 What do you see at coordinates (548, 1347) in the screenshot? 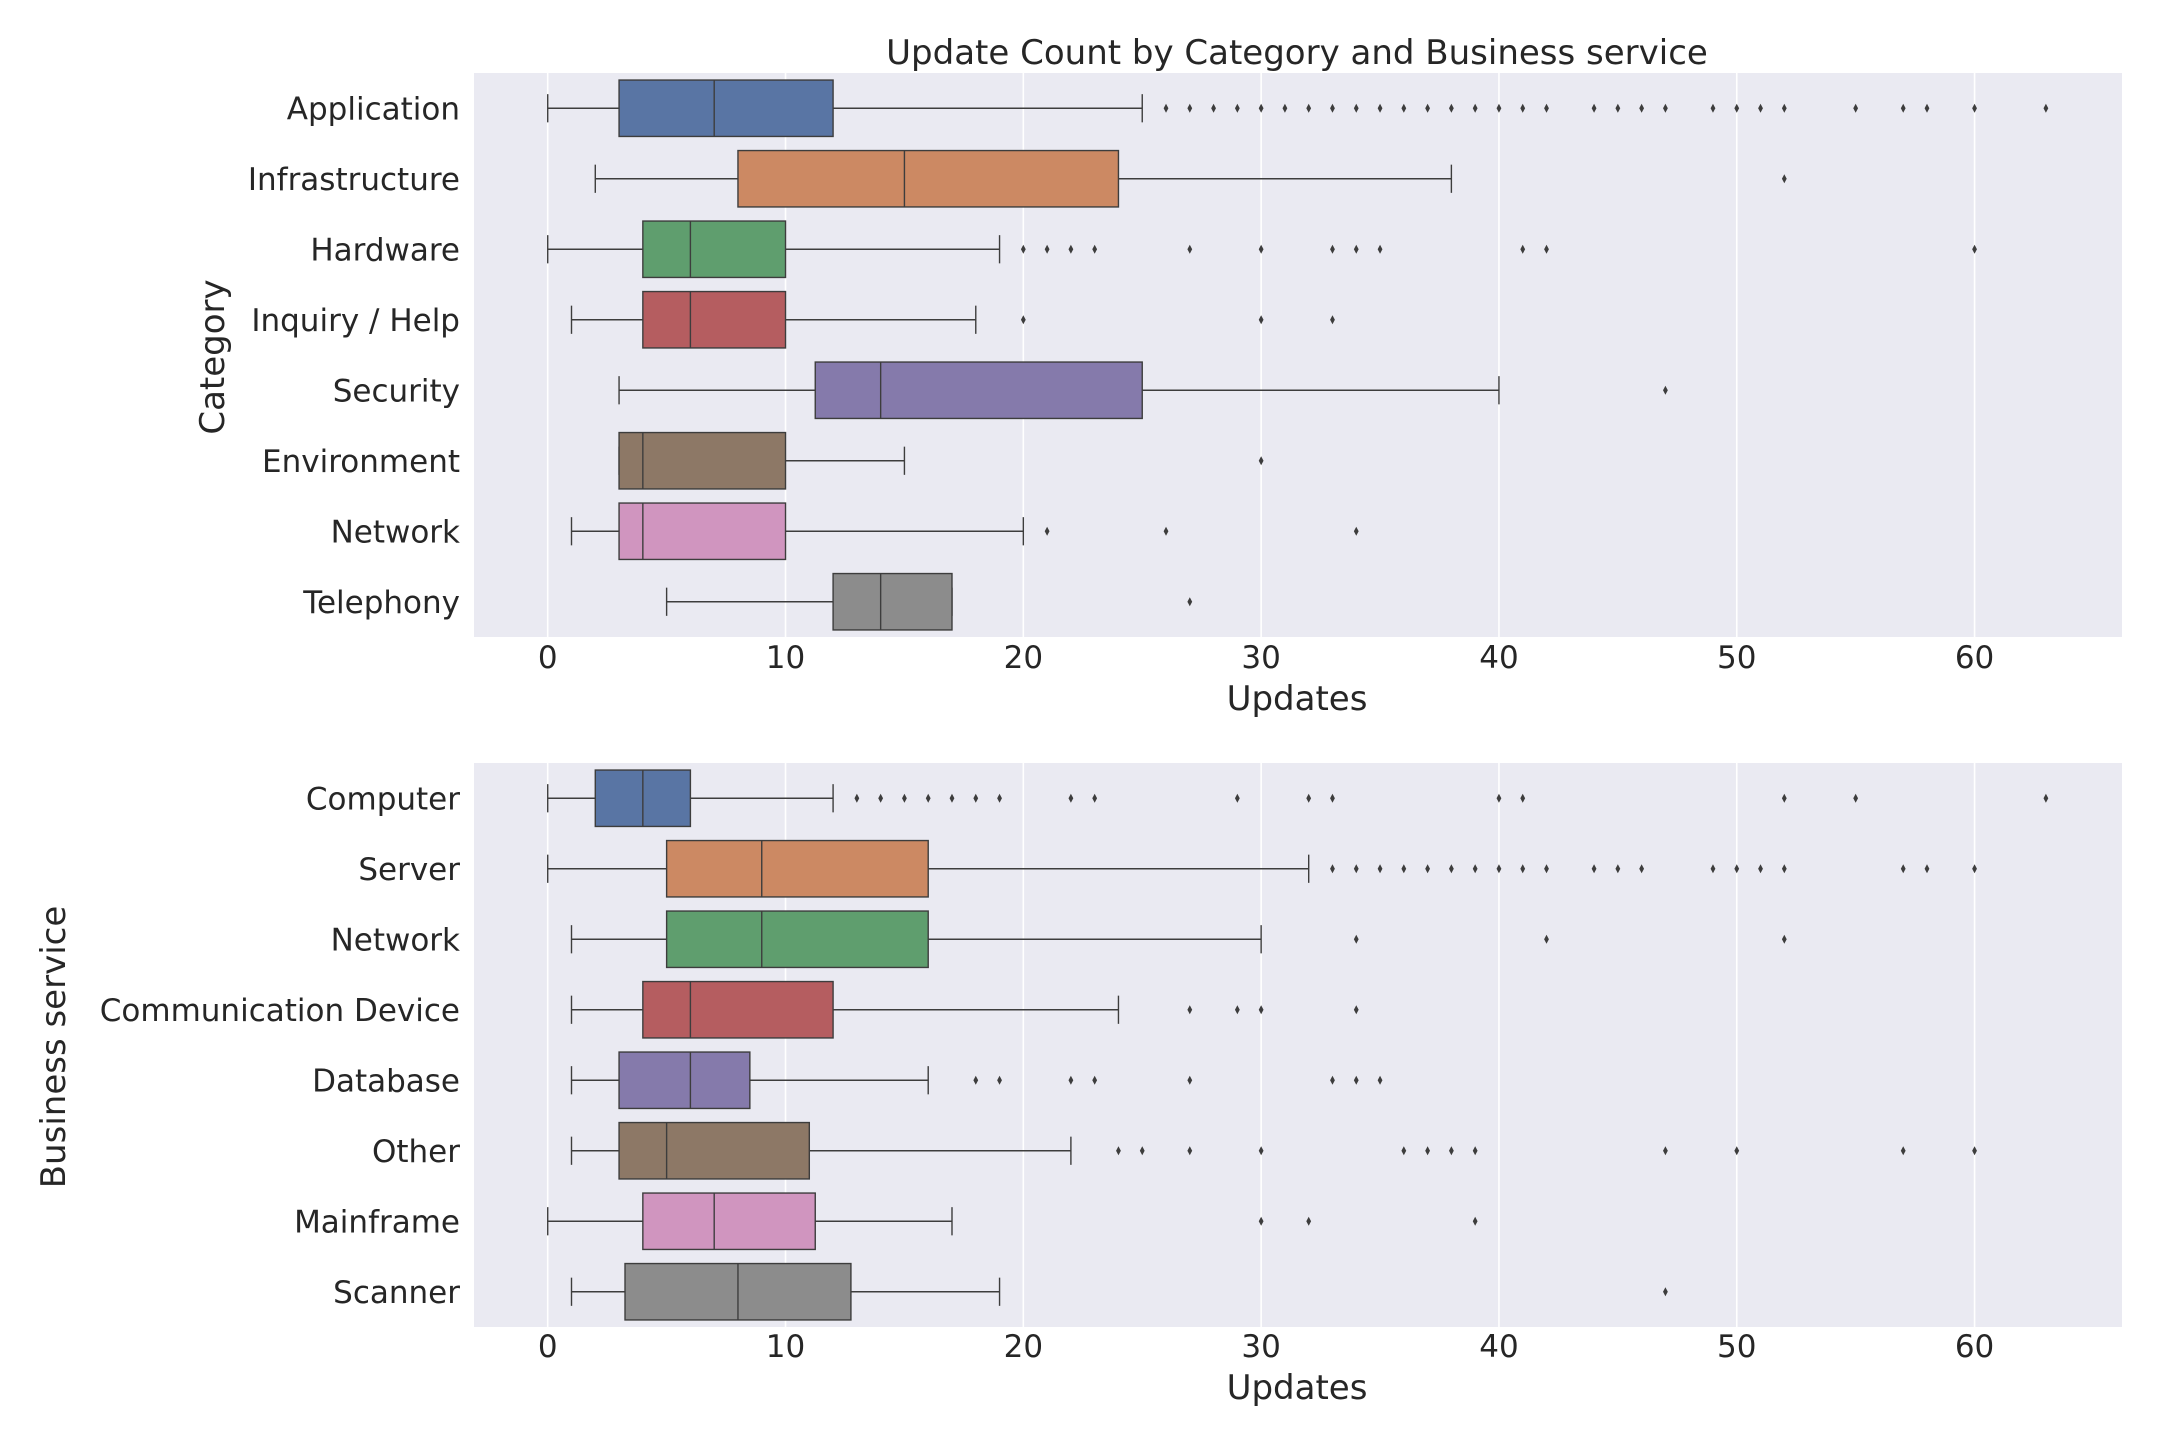
I see `x-tick-label: 0` at bounding box center [548, 1347].